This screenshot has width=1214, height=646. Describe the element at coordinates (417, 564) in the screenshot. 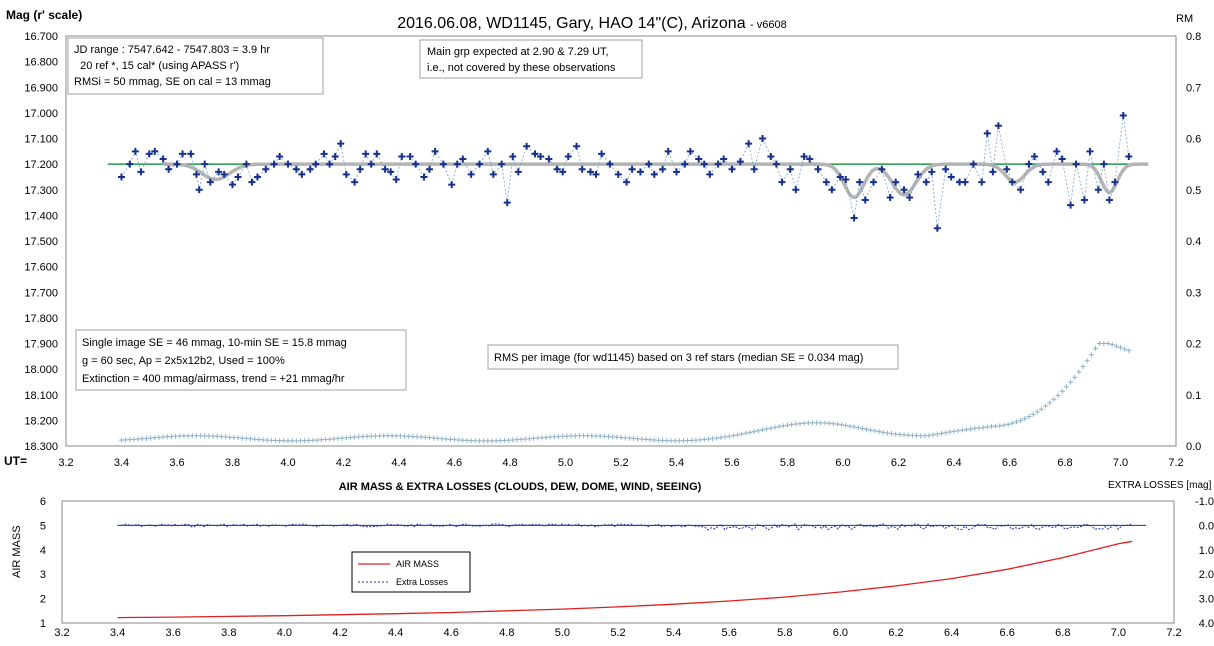

I see `legend-airmass-label: AIR MASS` at that location.